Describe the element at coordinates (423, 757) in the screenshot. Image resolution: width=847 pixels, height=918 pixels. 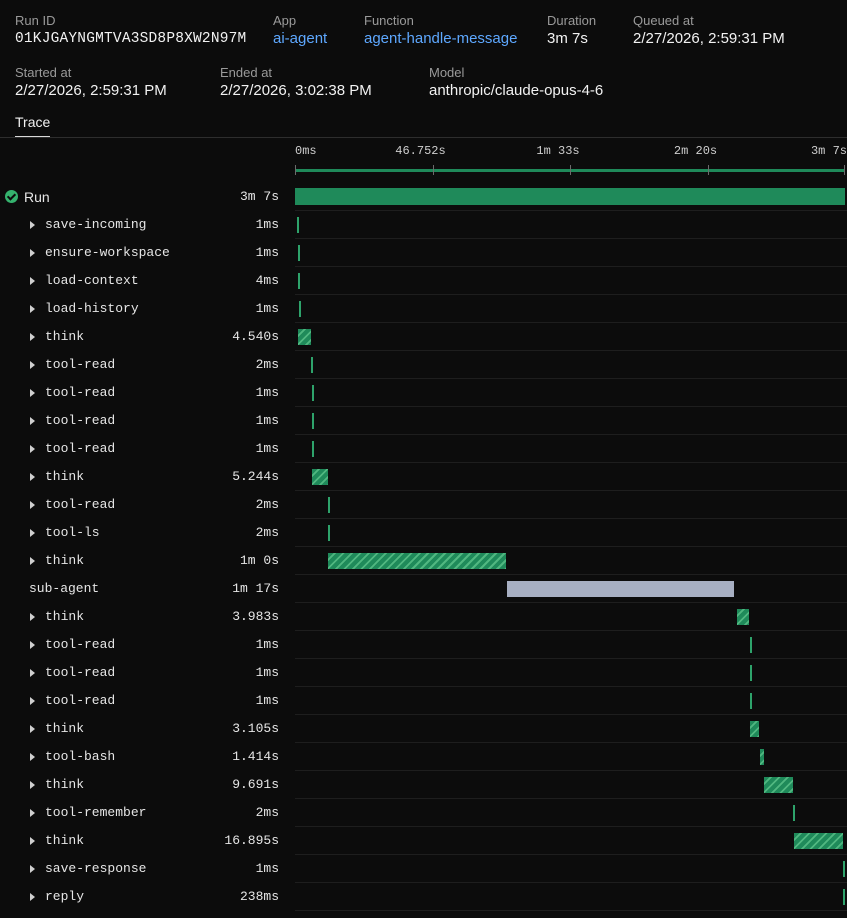
I see `trace-row: tool-bash 1.414s` at that location.